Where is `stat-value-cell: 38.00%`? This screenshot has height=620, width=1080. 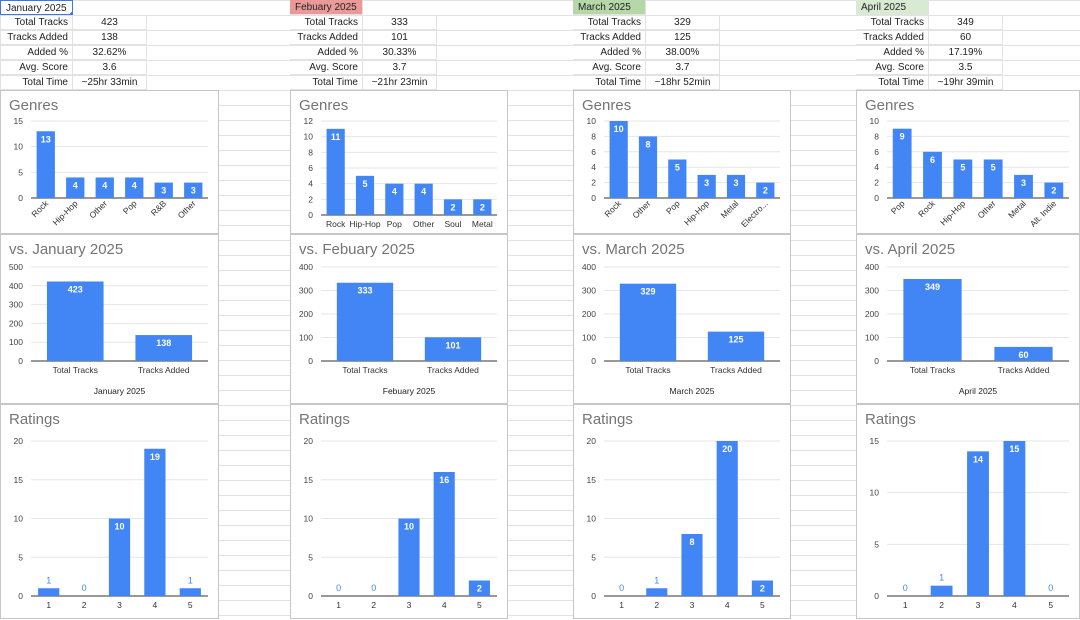 stat-value-cell: 38.00% is located at coordinates (683, 52).